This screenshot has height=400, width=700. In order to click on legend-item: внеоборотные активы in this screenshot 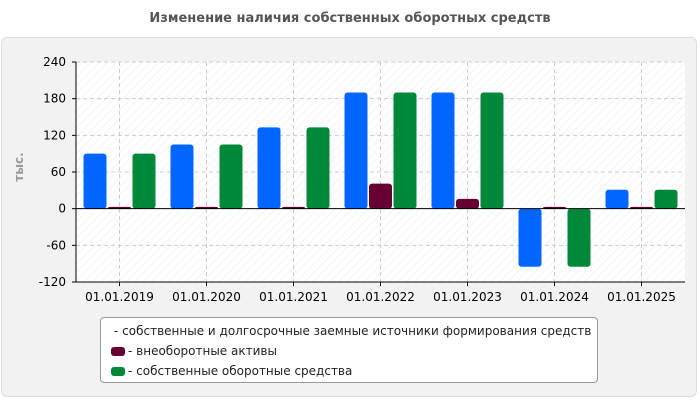, I will do `click(349, 351)`.